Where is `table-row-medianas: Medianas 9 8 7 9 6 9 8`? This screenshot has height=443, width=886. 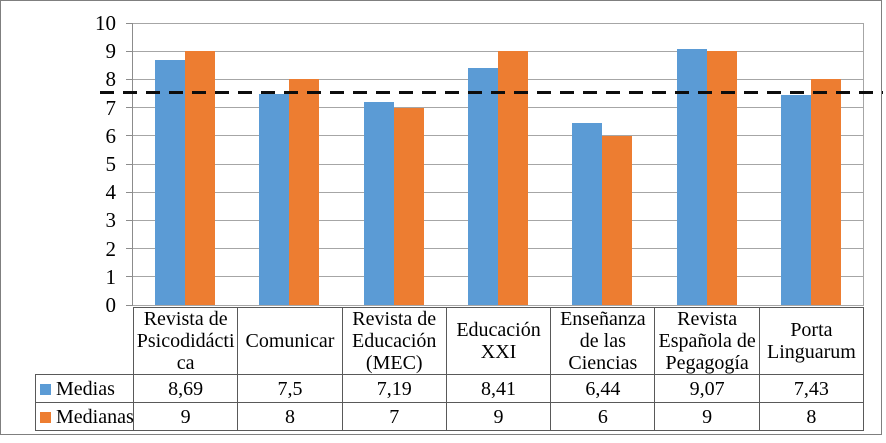
table-row-medianas: Medianas 9 8 7 9 6 9 8 is located at coordinates (450, 416).